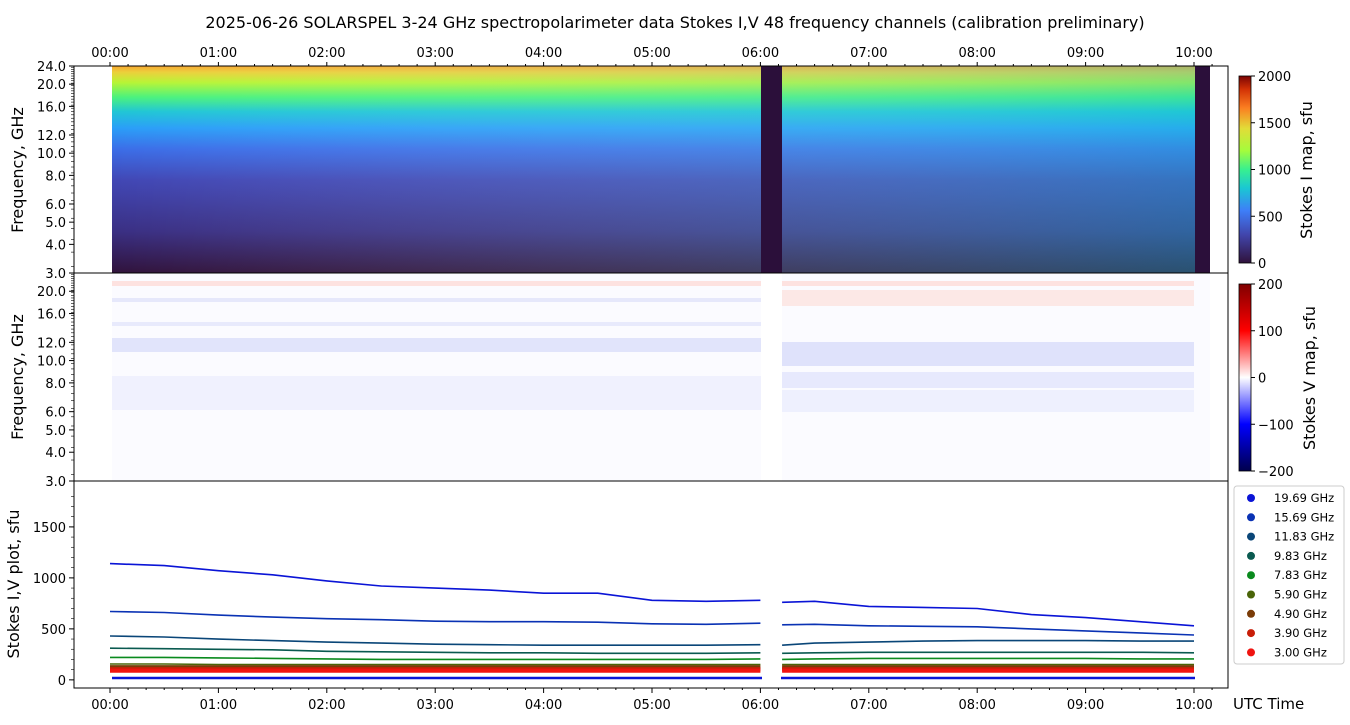  Describe the element at coordinates (1309, 378) in the screenshot. I see `stokes-v-colorbar-label: Stokes V map, sfu` at that location.